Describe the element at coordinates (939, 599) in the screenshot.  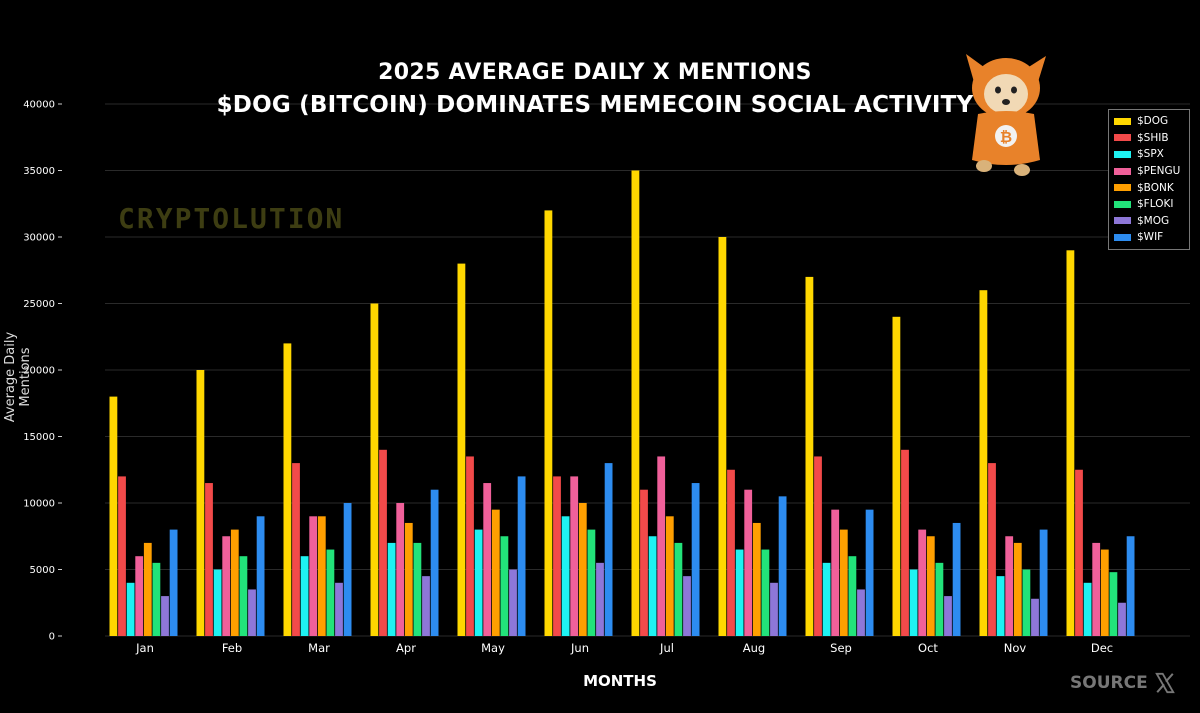
I see `bar-floki-oct` at that location.